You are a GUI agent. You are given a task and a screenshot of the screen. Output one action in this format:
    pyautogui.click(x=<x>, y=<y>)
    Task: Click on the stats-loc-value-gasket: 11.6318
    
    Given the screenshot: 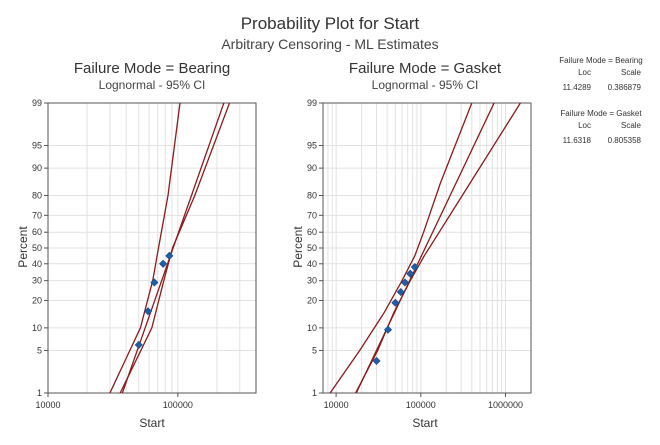 What is the action you would take?
    pyautogui.click(x=577, y=140)
    